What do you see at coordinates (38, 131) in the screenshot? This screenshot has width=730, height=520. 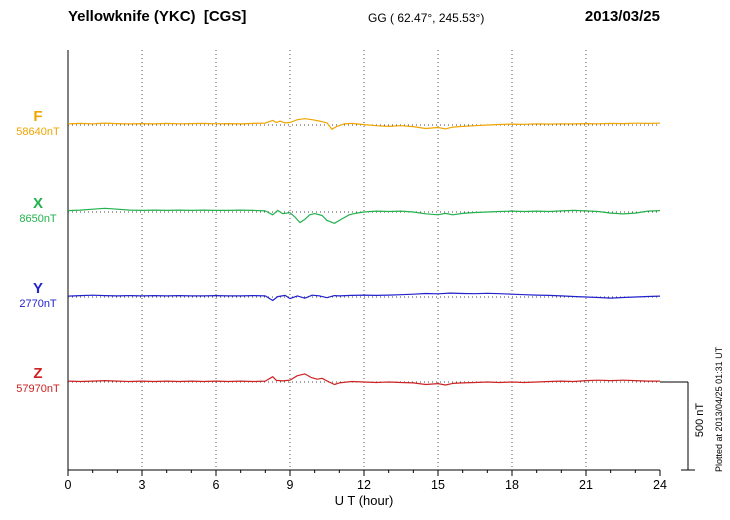 I see `series-baseline-value-F: 58640nT` at bounding box center [38, 131].